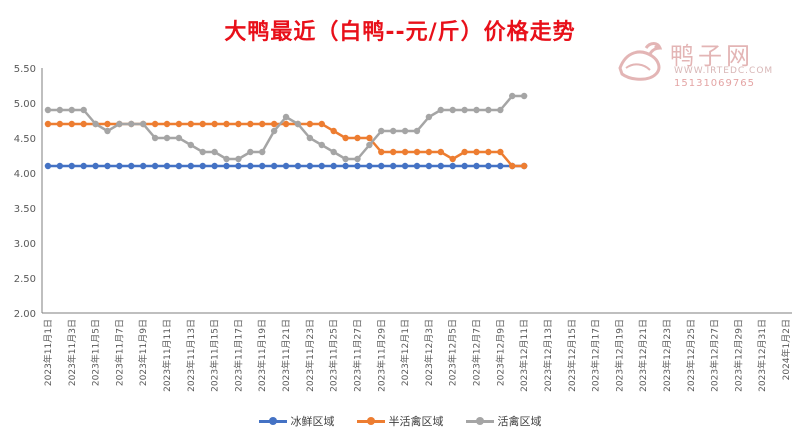 The image size is (800, 439). I want to click on x-tick-label: 2023年11月25日, so click(334, 355).